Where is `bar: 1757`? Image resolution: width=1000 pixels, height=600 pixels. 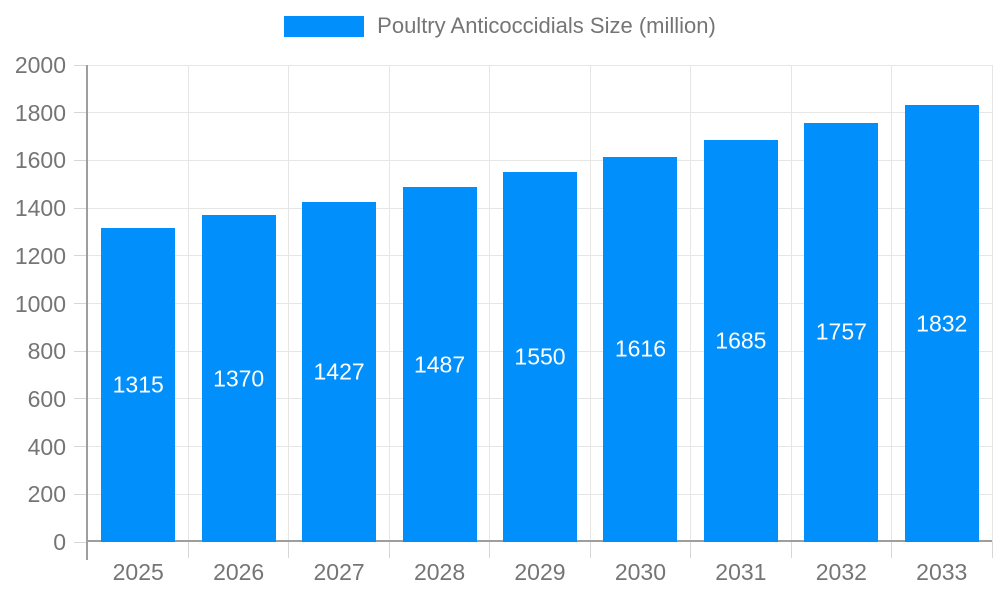 bar: 1757 is located at coordinates (841, 332).